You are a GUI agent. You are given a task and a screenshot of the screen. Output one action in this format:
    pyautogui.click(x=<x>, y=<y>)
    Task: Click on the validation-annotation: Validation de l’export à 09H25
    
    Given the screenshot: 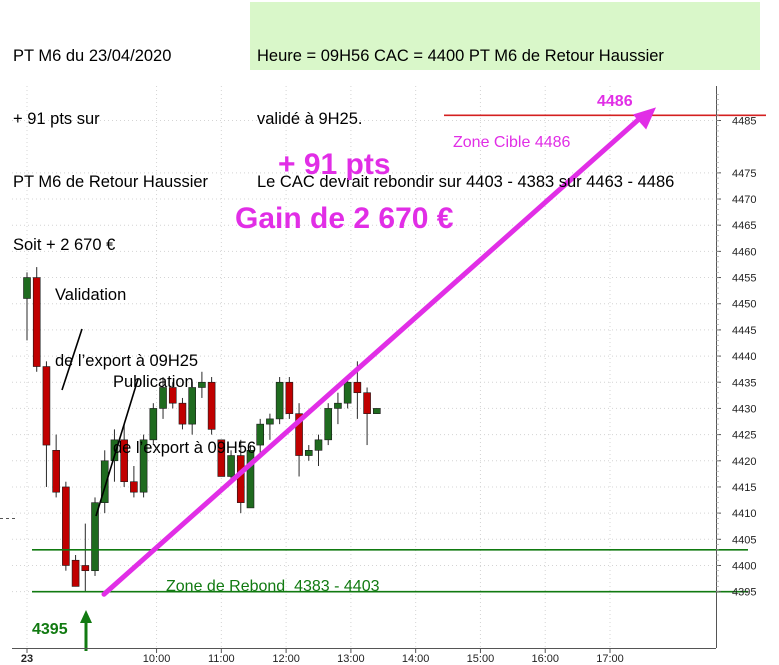 What is the action you would take?
    pyautogui.click(x=126, y=317)
    